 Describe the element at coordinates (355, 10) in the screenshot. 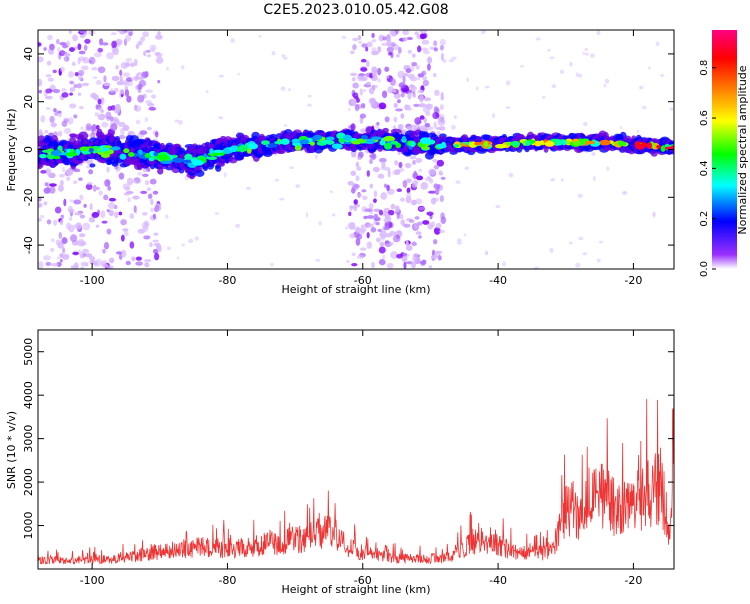

I see `chart-title: C2E5.2023.010.05.42.G08` at that location.